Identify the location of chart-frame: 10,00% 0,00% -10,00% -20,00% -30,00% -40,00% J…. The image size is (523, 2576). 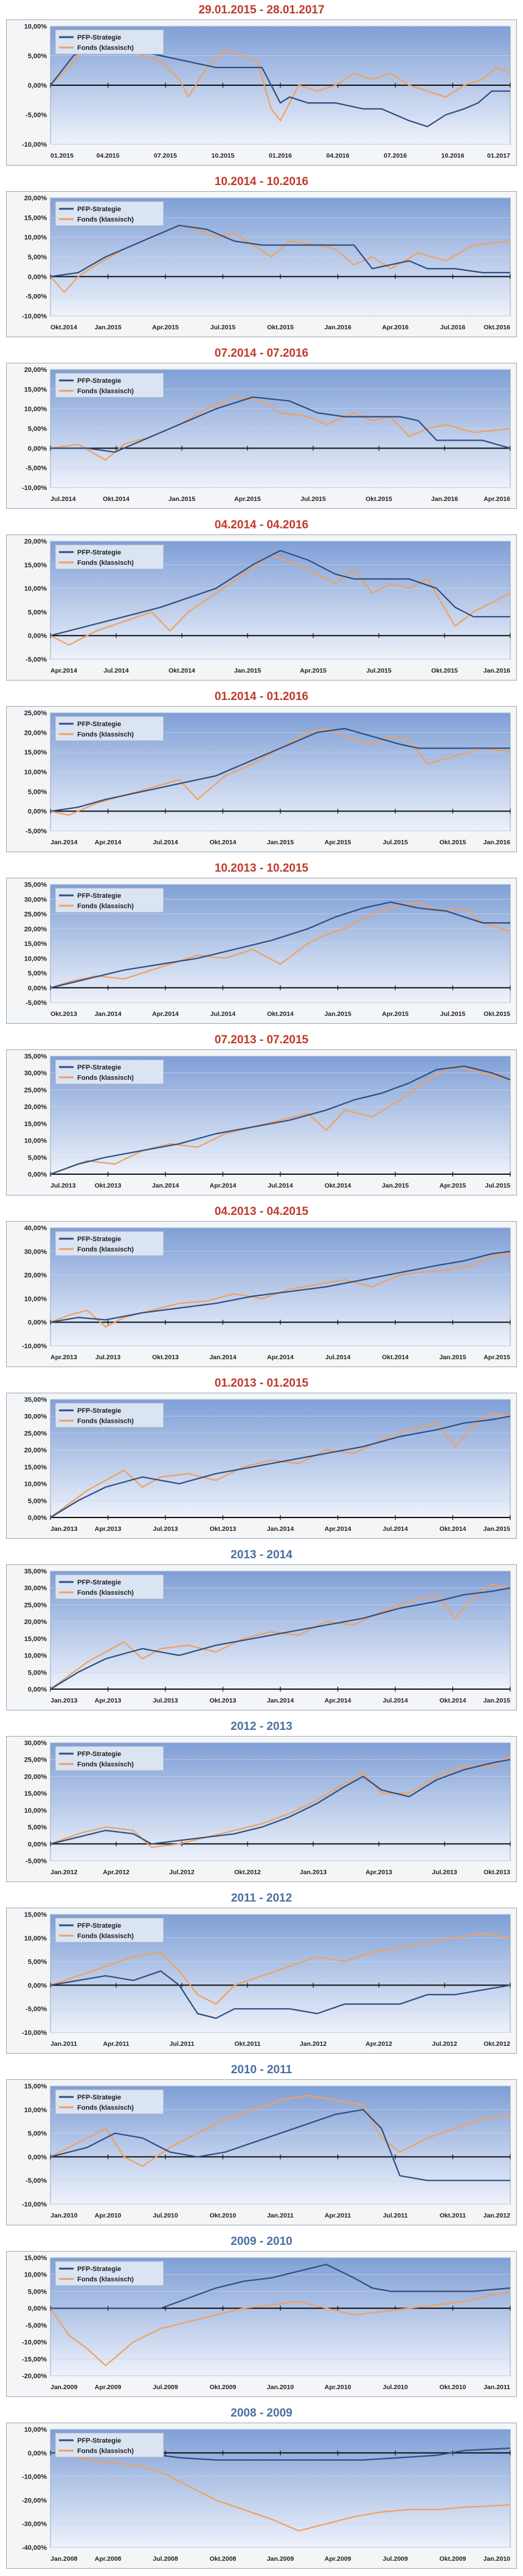
(261, 2496).